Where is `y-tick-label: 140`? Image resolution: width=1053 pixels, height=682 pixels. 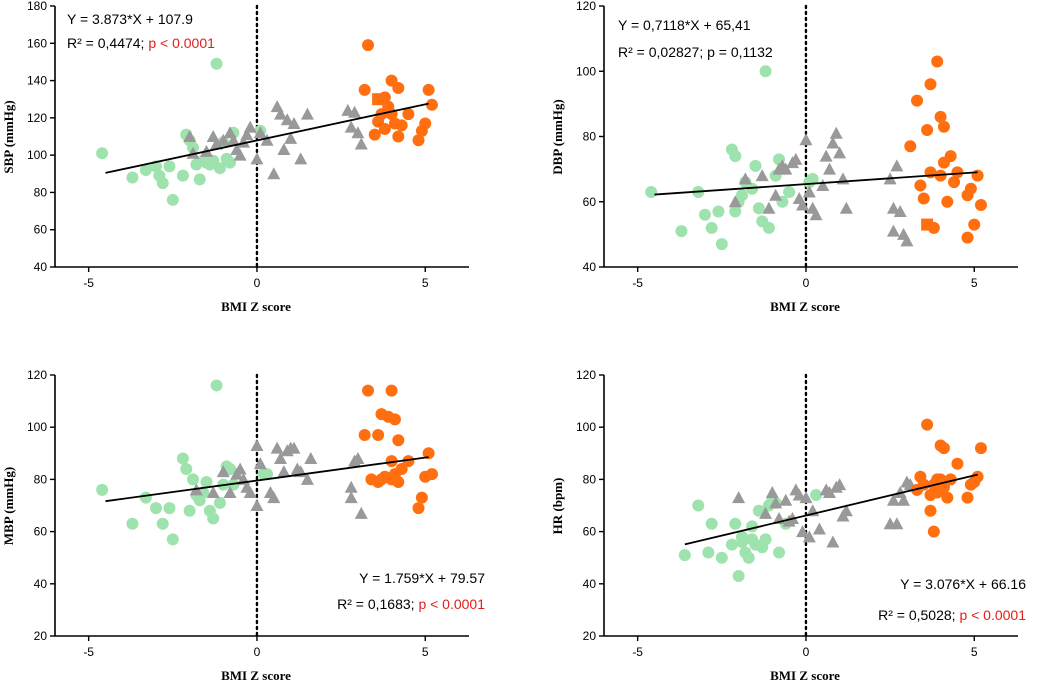 y-tick-label: 140 is located at coordinates (37, 81).